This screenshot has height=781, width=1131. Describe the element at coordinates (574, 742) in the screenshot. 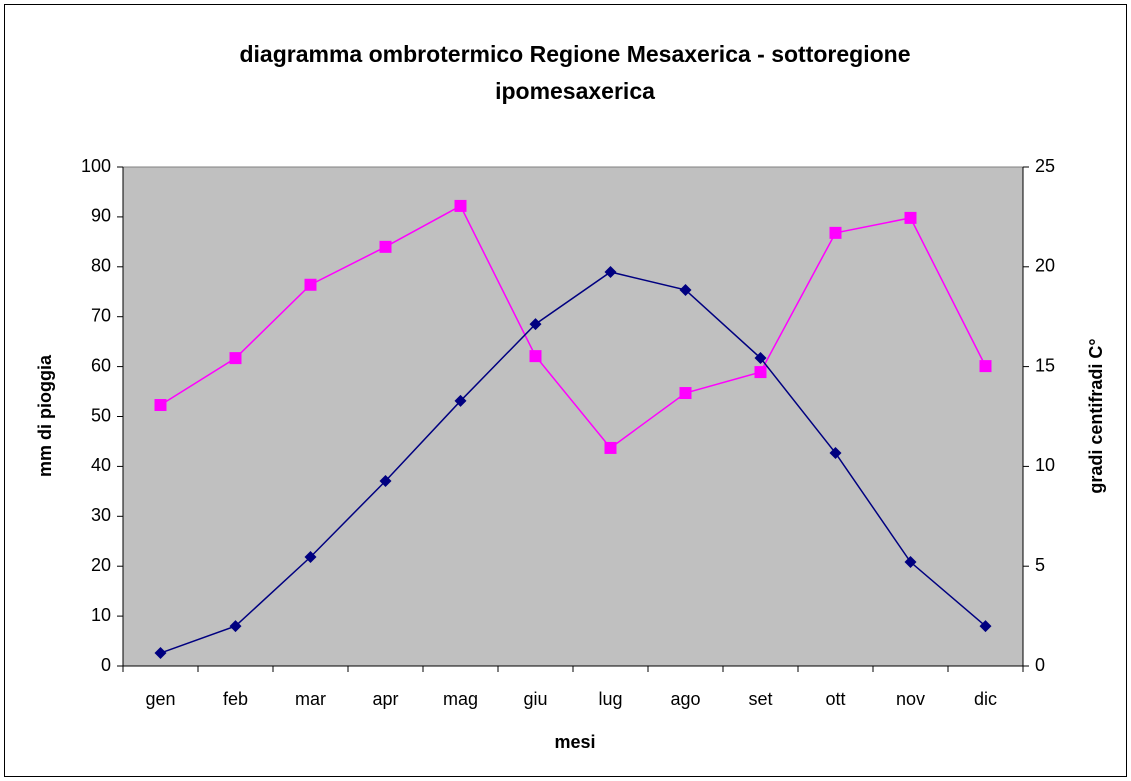

I see `x-axis-label: mesi` at that location.